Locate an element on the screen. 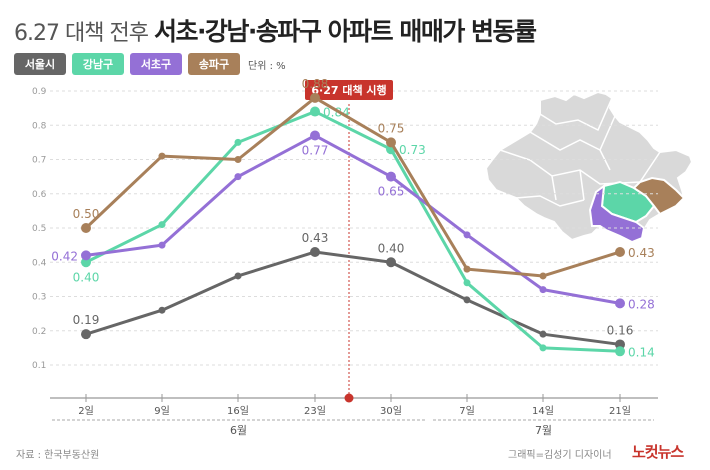  y-tick-label: 0.8 is located at coordinates (39, 126).